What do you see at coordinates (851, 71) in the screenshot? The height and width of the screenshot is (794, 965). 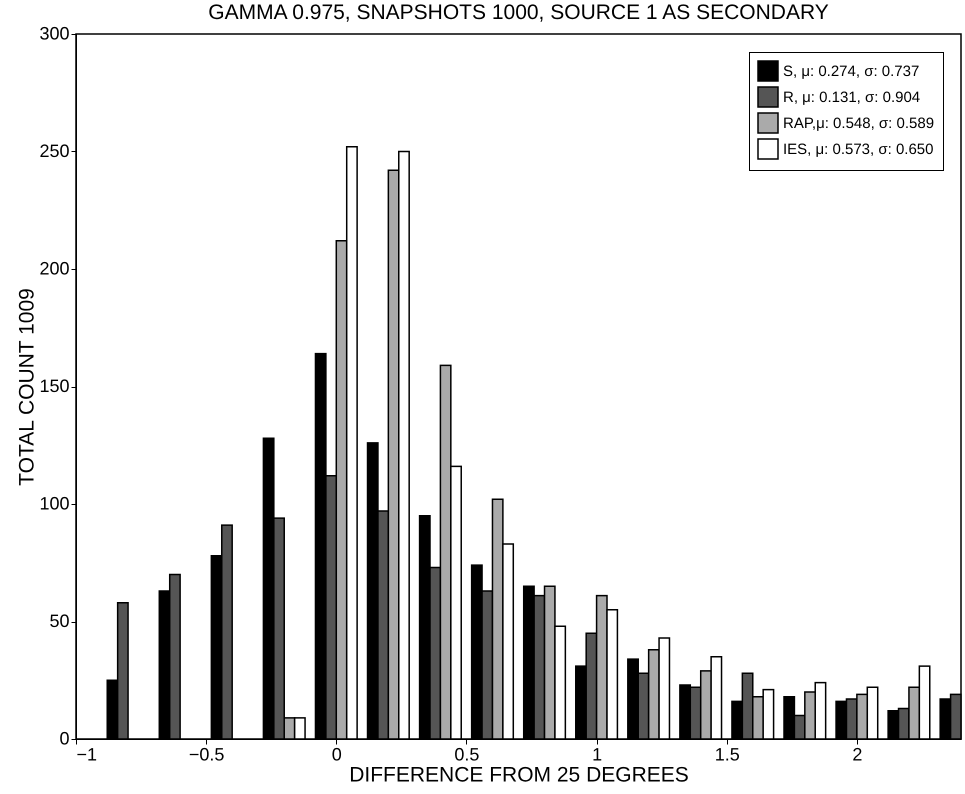 I see `legend-label: S, μ: 0.274, σ: 0.737` at bounding box center [851, 71].